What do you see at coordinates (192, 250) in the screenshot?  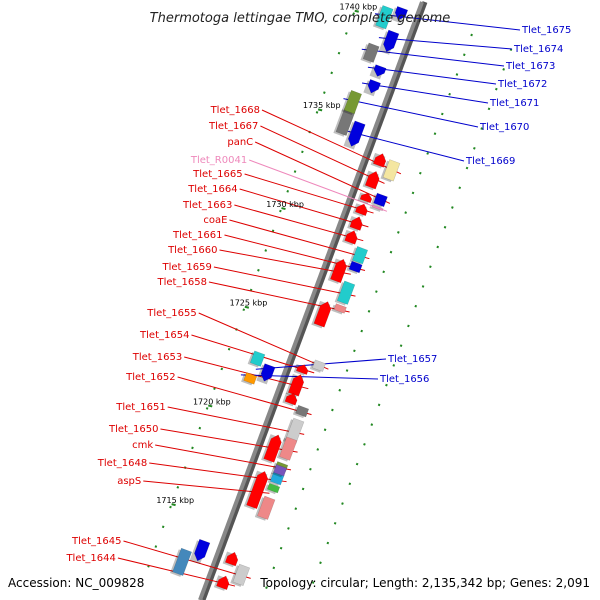 I see `gene-label-tlet_1660: Tlet_1660` at bounding box center [192, 250].